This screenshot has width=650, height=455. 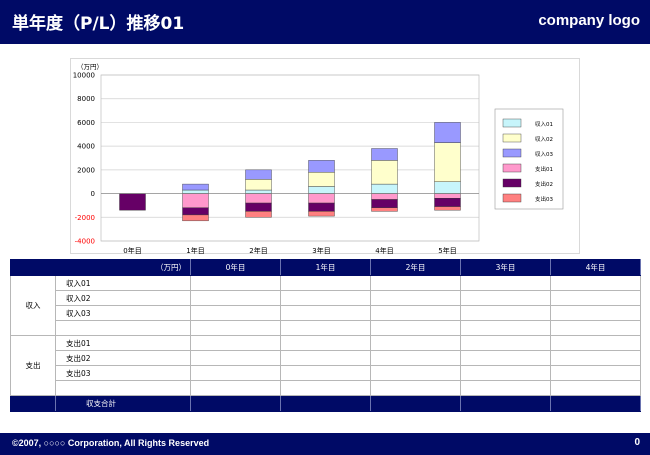 What do you see at coordinates (85, 242) in the screenshot?
I see `y-tick-label: -4000` at bounding box center [85, 242].